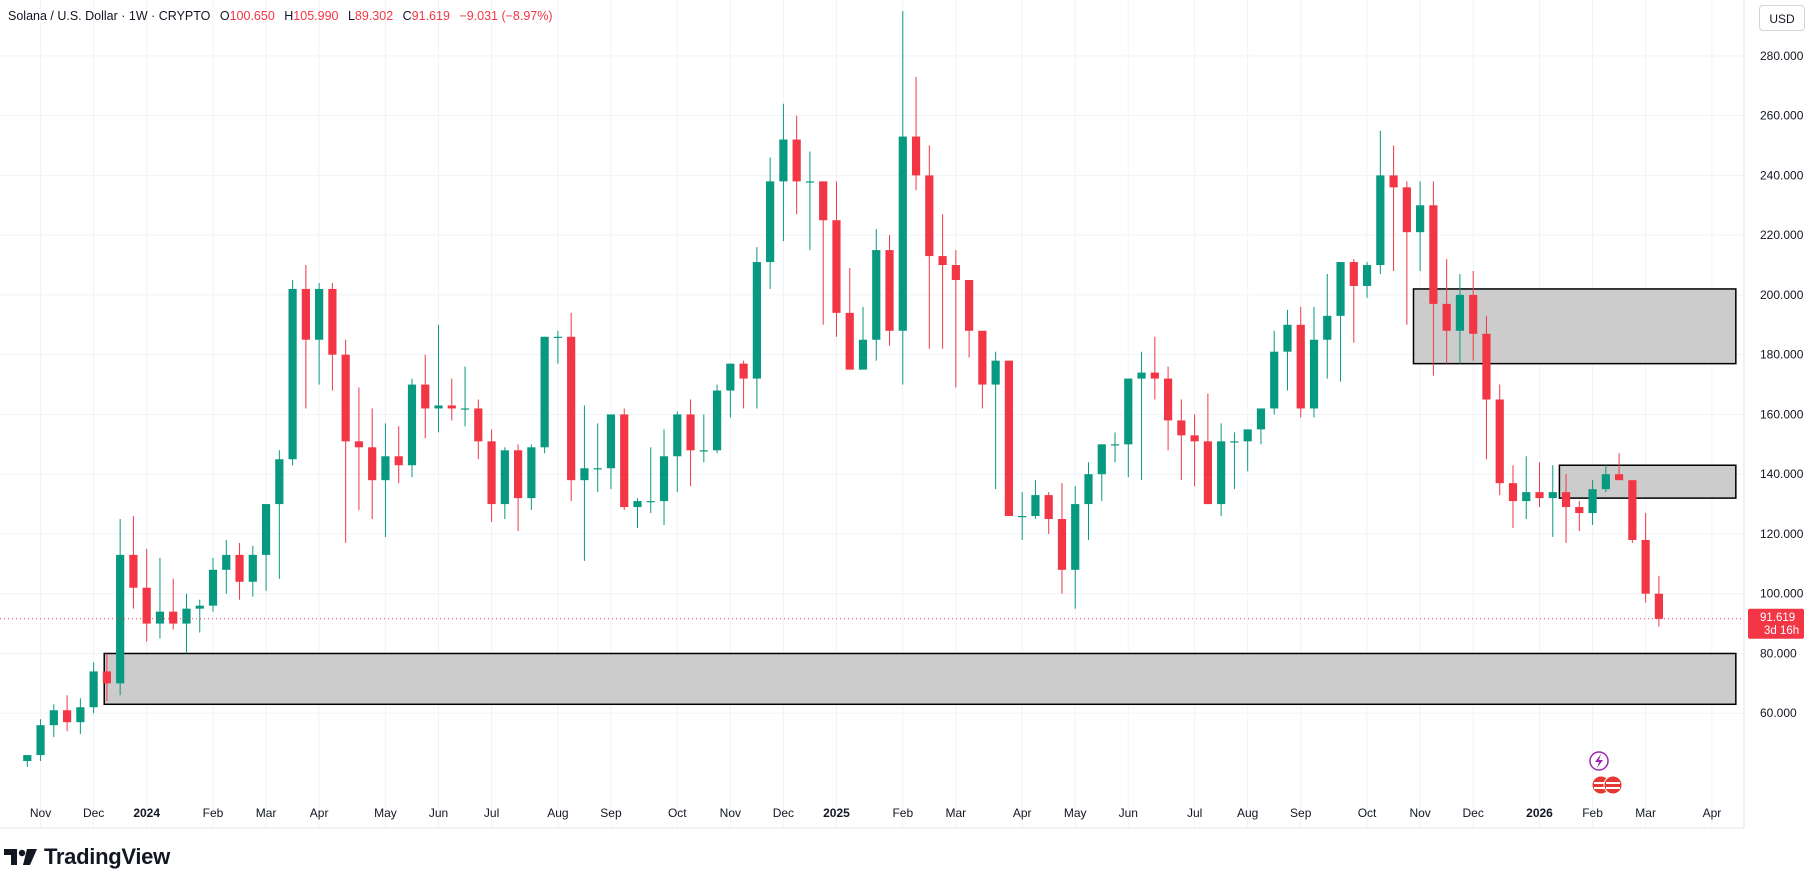 The height and width of the screenshot is (887, 1817). I want to click on currency-button: USD, so click(1782, 18).